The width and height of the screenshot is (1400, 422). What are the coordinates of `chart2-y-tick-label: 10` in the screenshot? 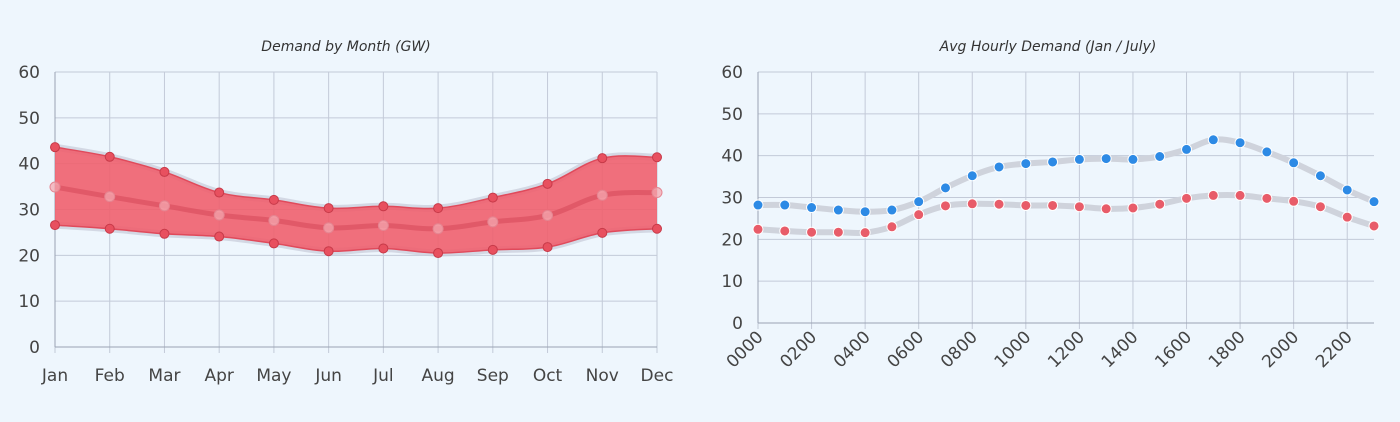 It's located at (732, 282).